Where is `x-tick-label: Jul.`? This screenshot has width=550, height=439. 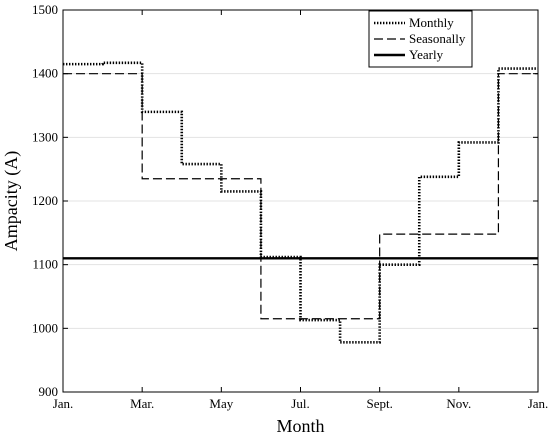
x-tick-label: Jul. is located at coordinates (300, 403).